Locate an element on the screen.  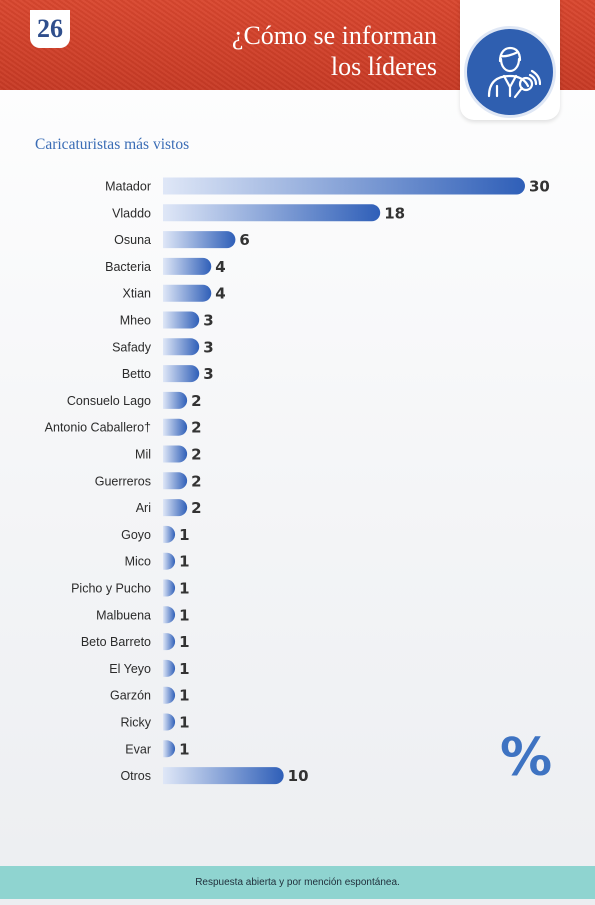
section-icon-tab is located at coordinates (510, 60).